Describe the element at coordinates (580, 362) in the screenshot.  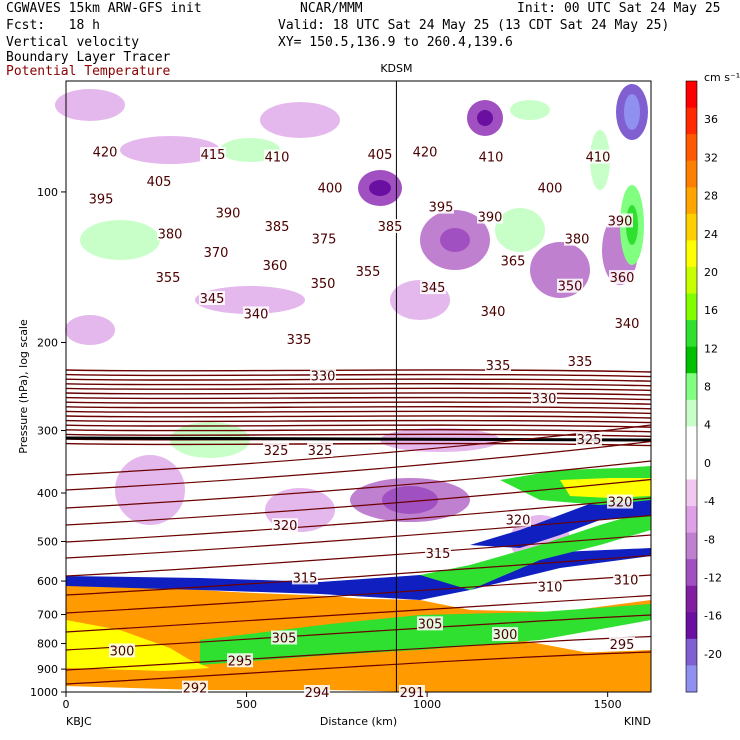
I see `theta-label: 335` at that location.